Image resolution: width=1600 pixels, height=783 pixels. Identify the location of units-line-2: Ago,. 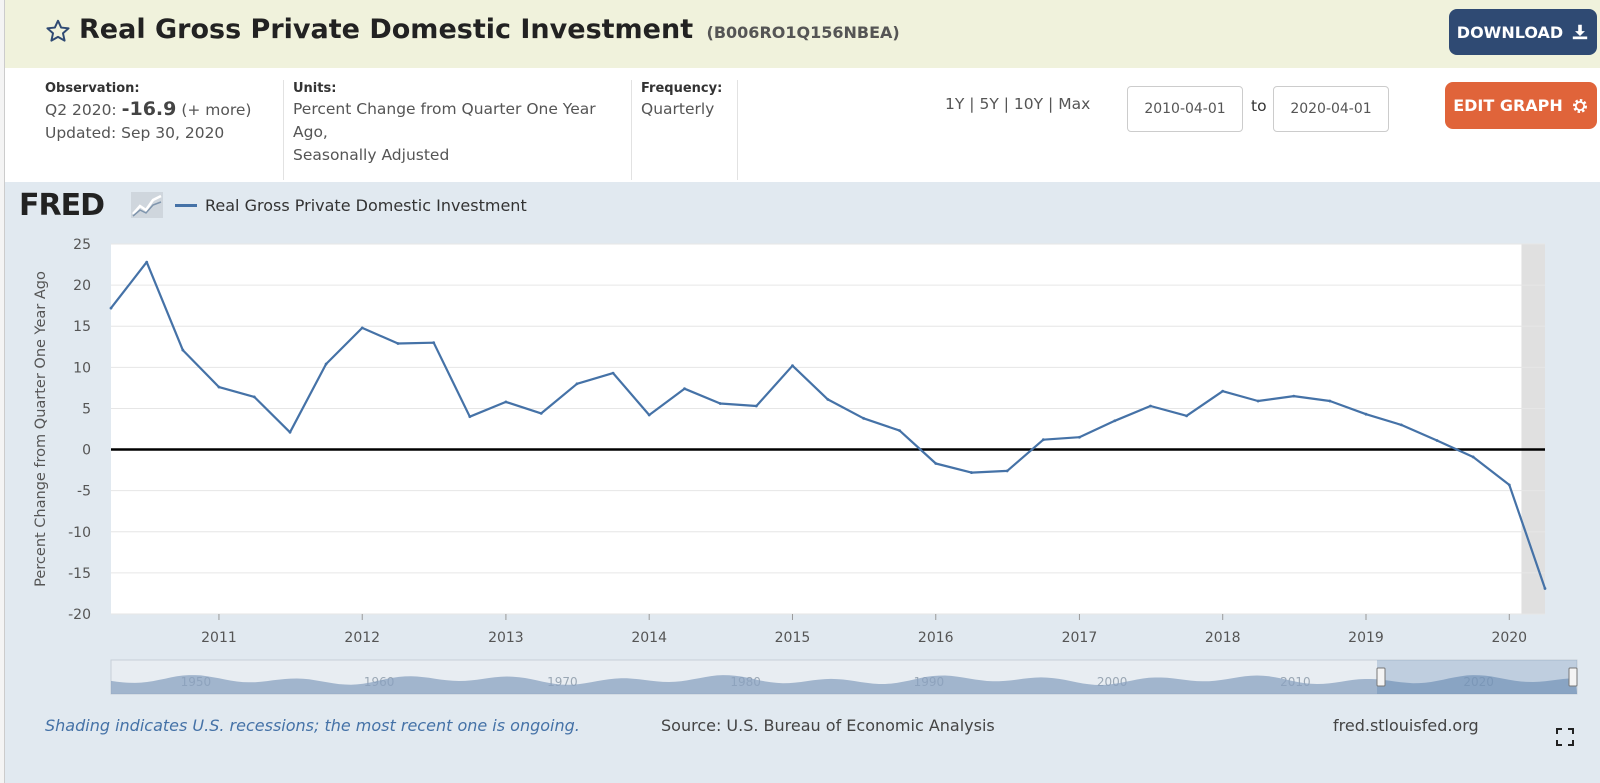
(310, 132).